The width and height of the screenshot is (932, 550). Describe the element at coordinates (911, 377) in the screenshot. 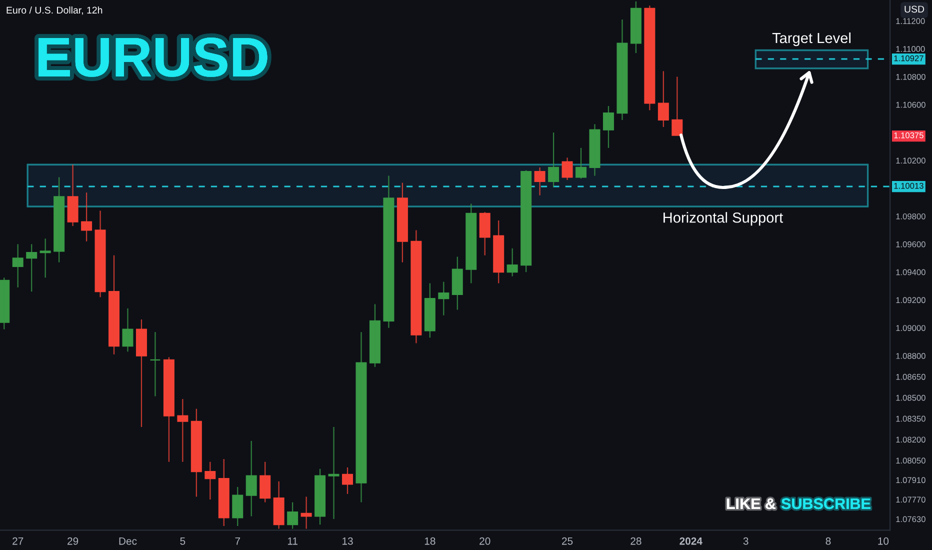

I see `y-tick-label: 1.08650` at that location.